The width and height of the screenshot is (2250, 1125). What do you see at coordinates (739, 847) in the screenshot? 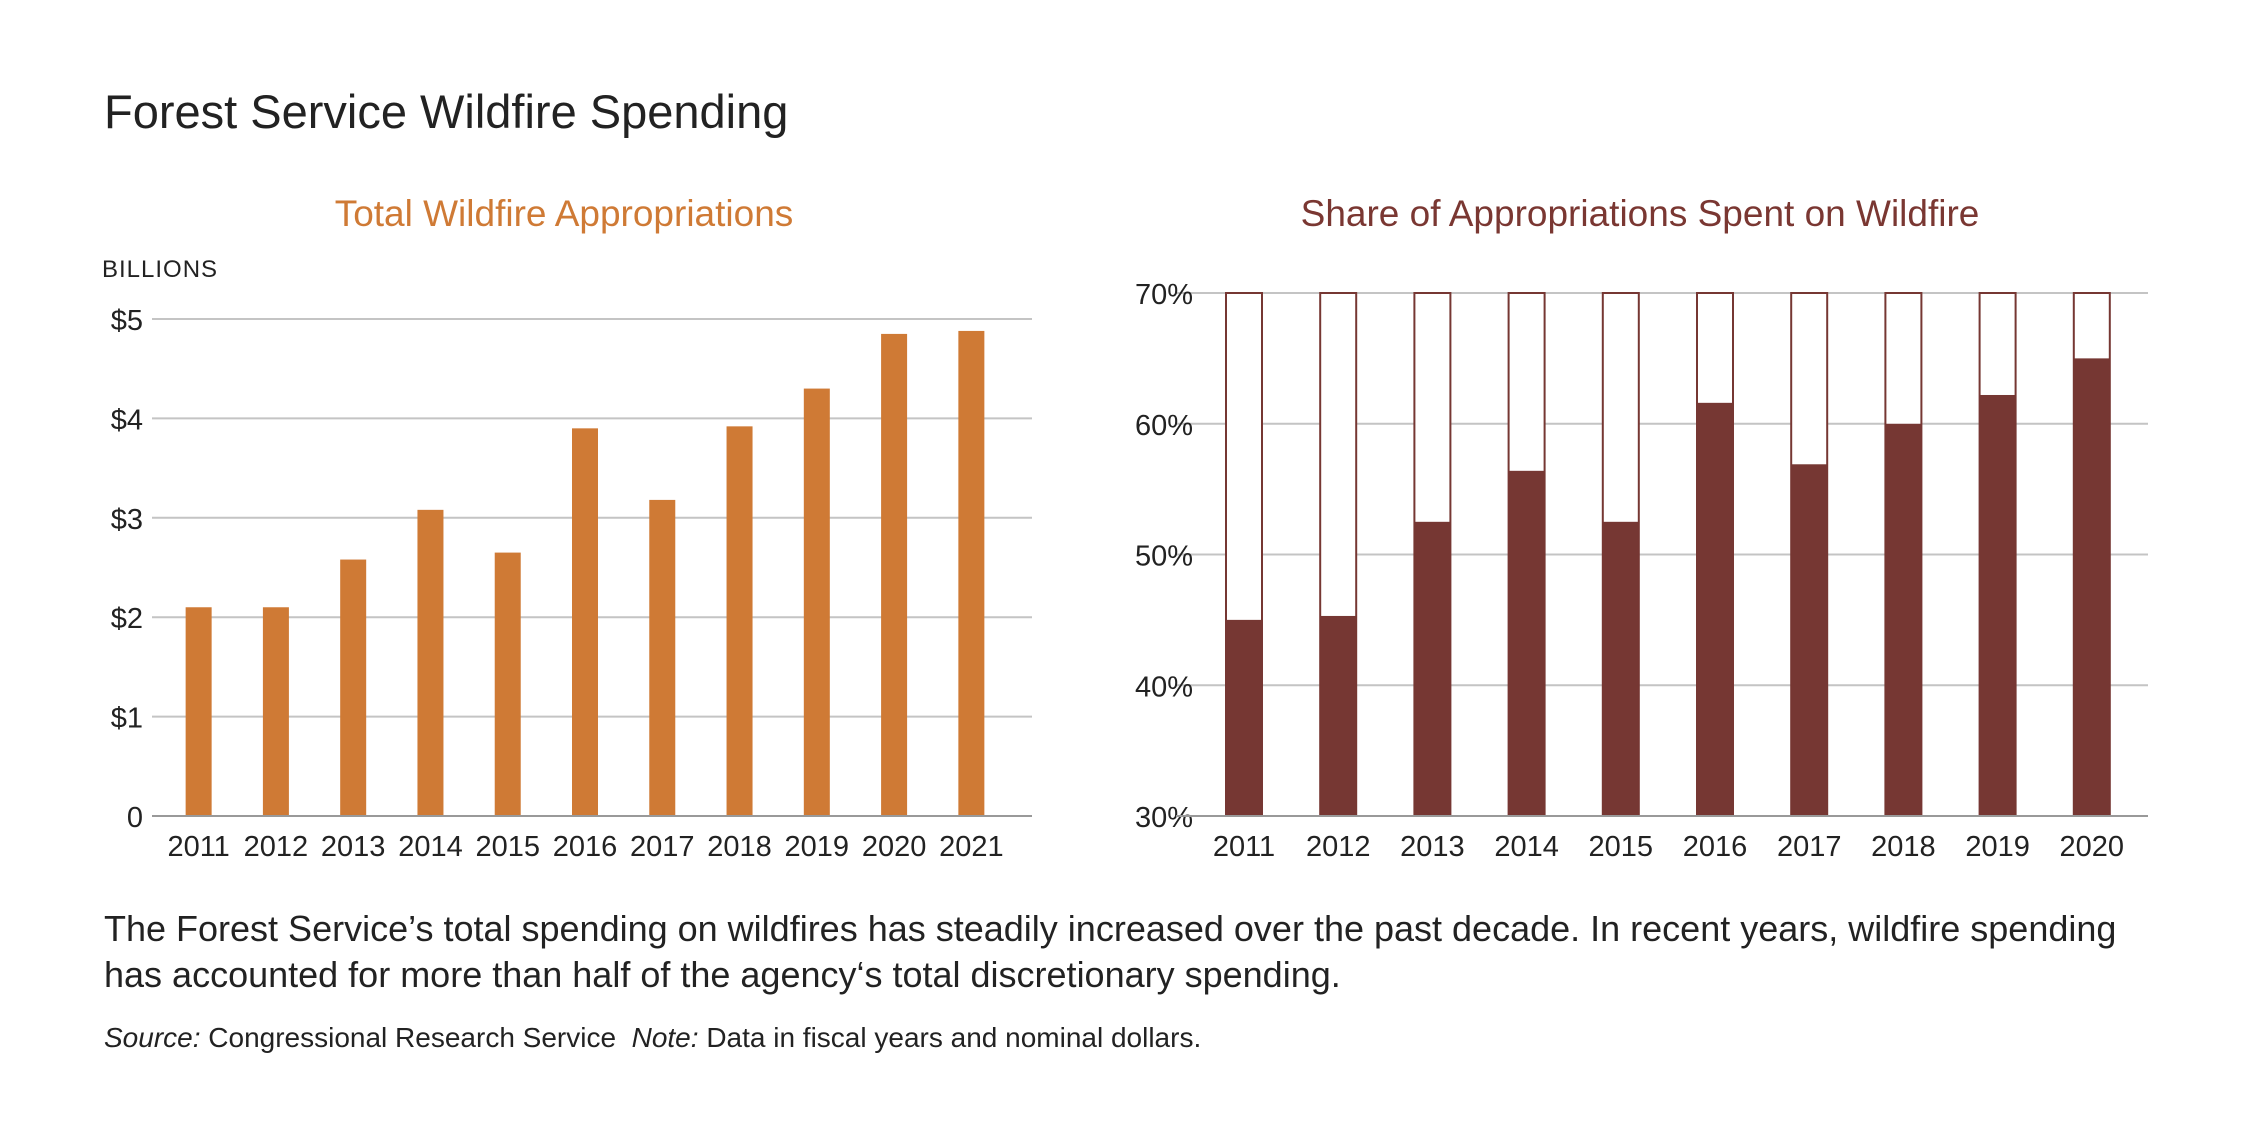
I see `left-x-tick-label: 2018` at bounding box center [739, 847].